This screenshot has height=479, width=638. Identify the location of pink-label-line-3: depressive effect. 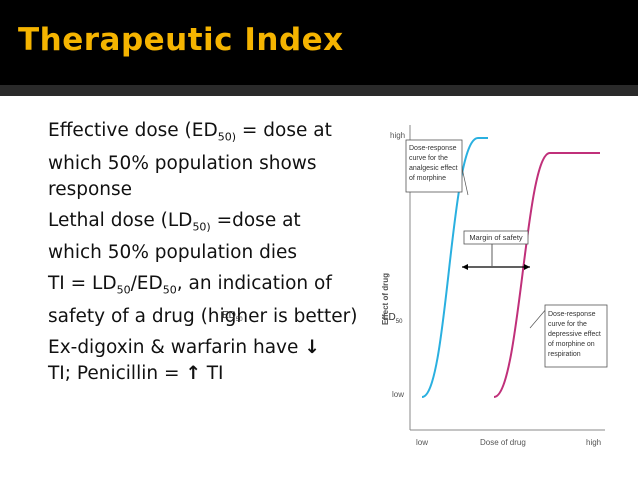
(574, 334).